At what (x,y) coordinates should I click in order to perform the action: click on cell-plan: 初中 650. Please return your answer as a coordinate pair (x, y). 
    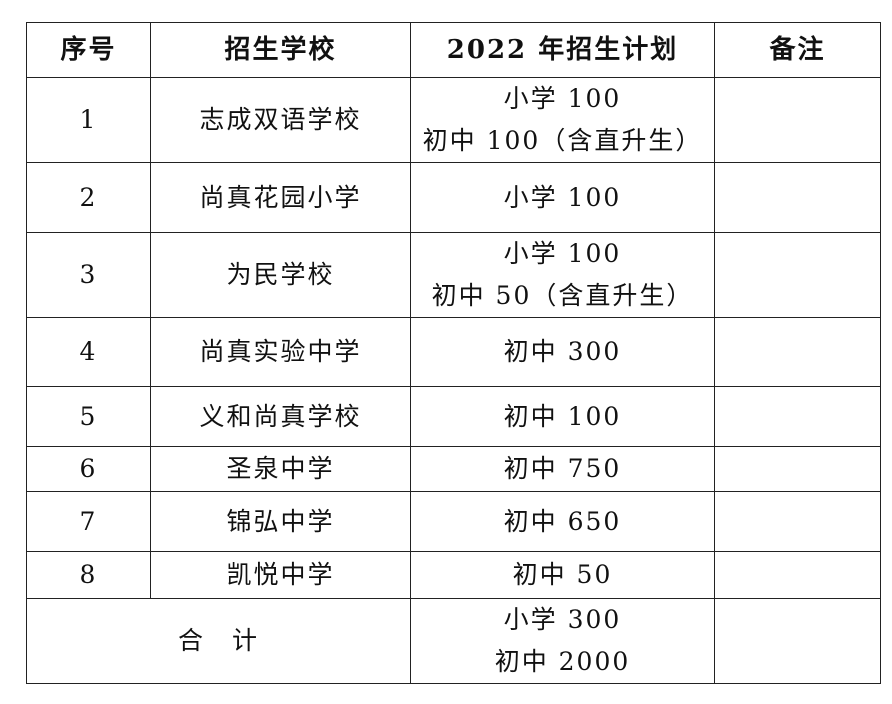
    Looking at the image, I should click on (562, 521).